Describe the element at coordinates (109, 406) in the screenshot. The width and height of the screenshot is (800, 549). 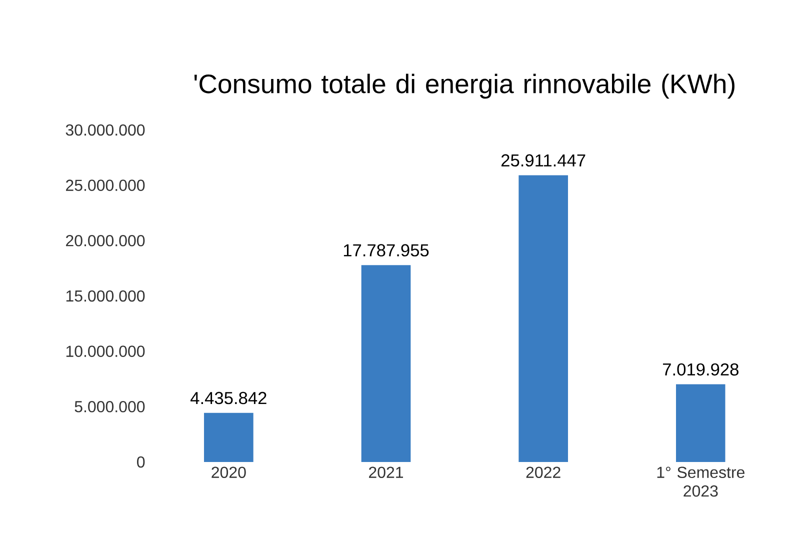
I see `y-tick-label: 5.000.000` at that location.